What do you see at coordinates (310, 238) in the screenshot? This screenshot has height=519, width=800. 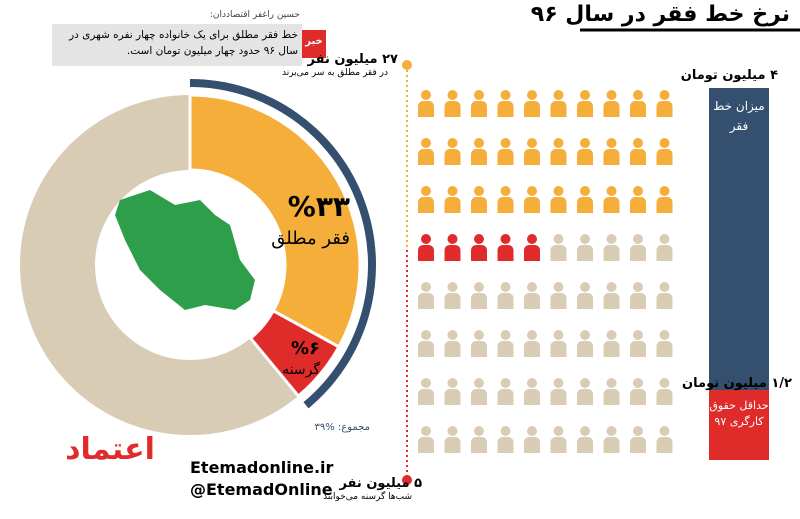 I see `segment-name: فقر مطلق` at bounding box center [310, 238].